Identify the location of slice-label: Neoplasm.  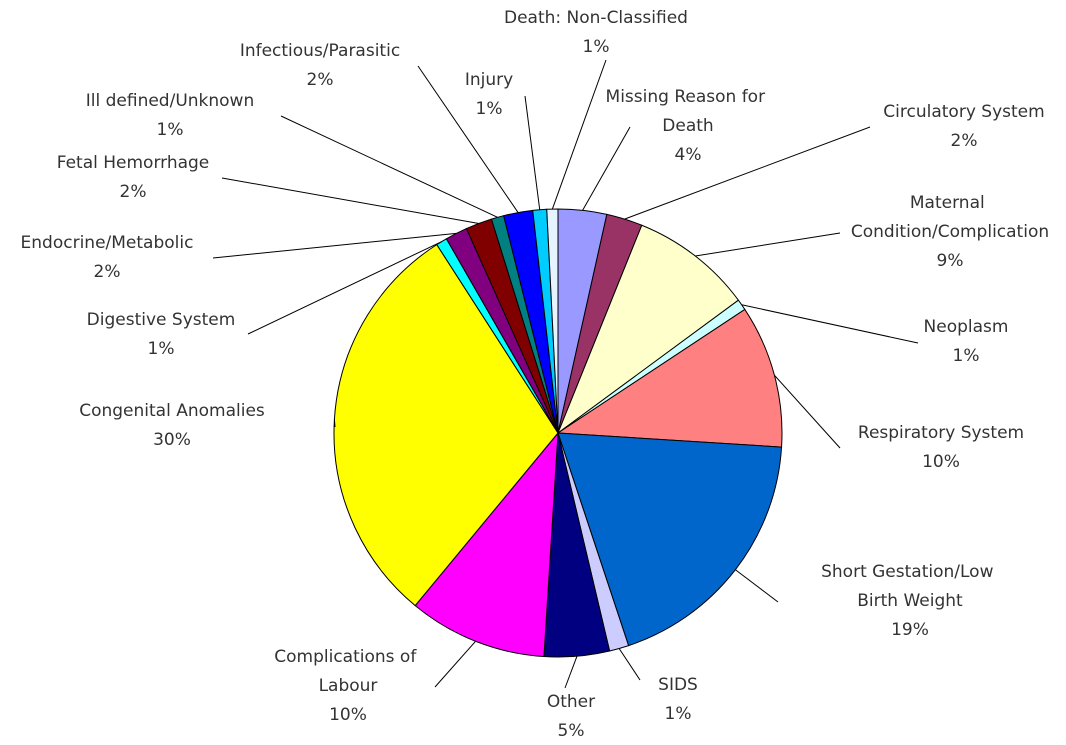
(966, 327).